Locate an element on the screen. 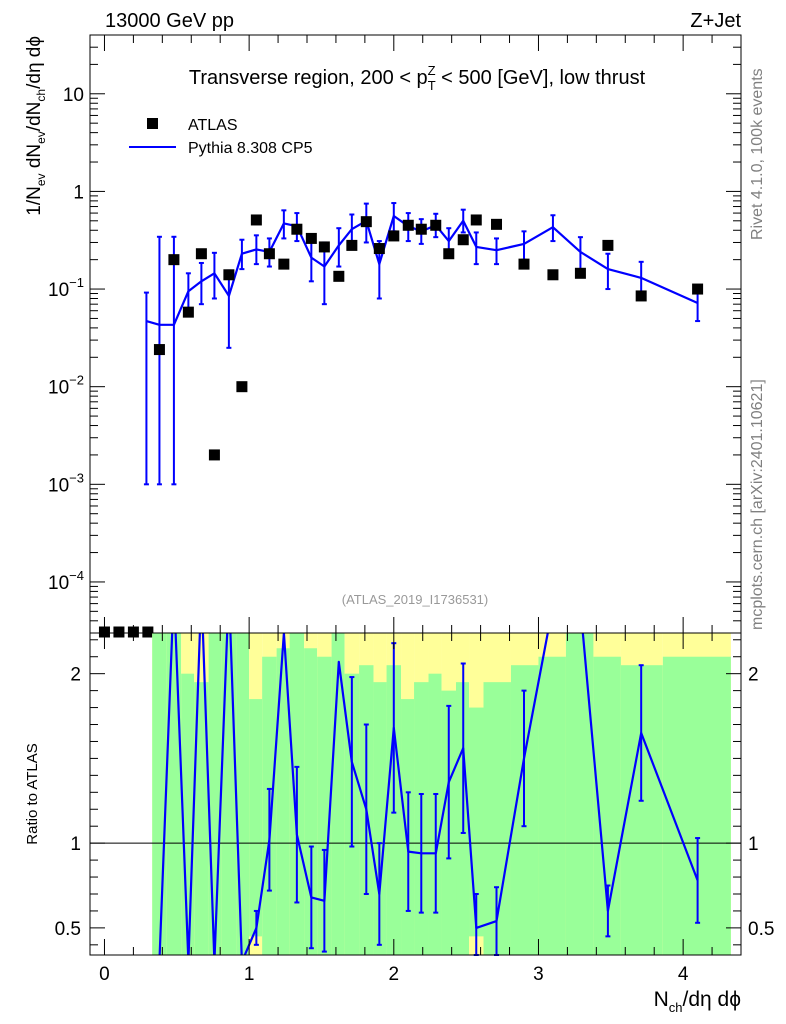  ratio-y-tick-label-right: 0.5 is located at coordinates (761, 929).